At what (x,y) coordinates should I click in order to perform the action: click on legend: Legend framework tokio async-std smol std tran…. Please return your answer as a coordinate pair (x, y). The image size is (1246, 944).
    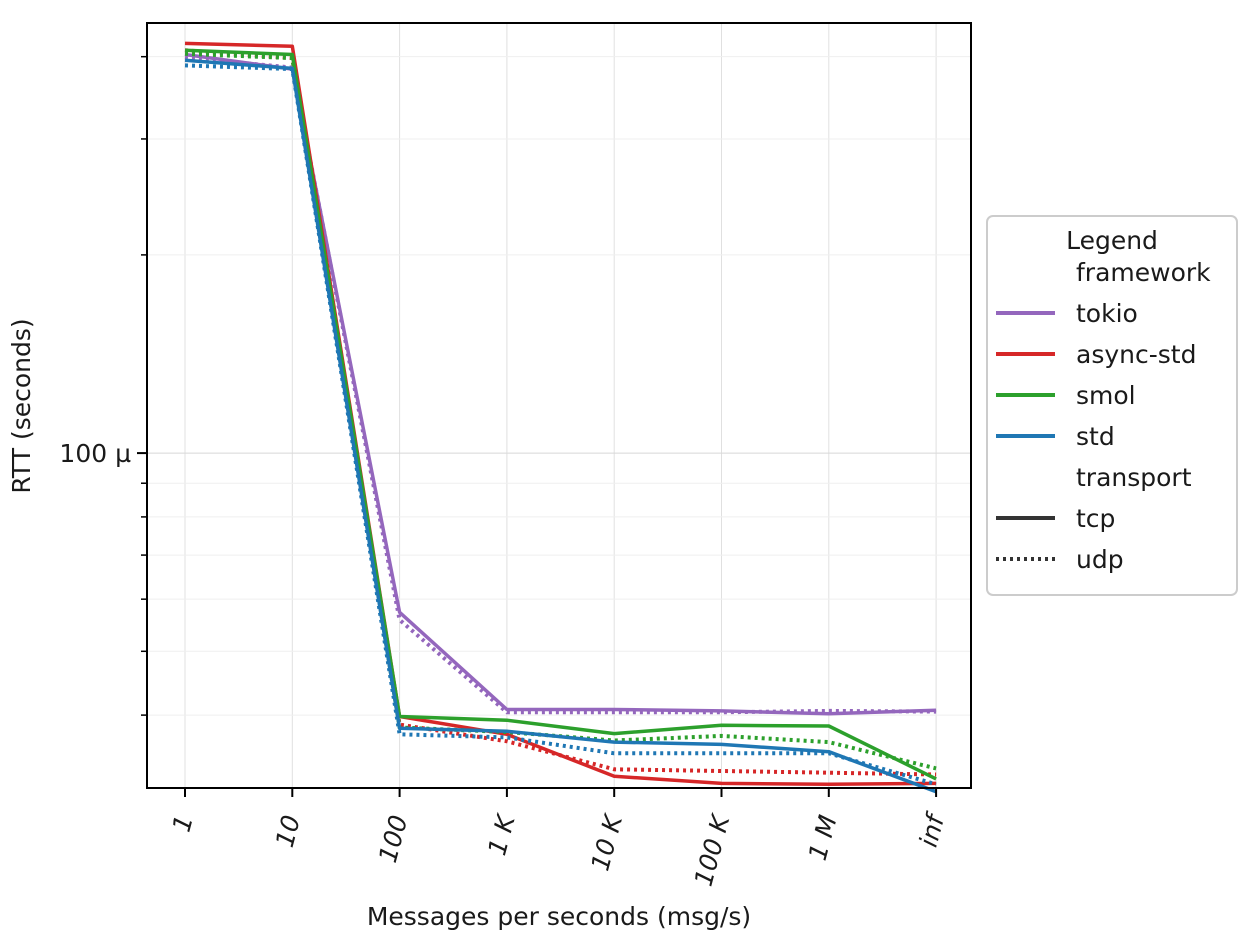
    Looking at the image, I should click on (1112, 405).